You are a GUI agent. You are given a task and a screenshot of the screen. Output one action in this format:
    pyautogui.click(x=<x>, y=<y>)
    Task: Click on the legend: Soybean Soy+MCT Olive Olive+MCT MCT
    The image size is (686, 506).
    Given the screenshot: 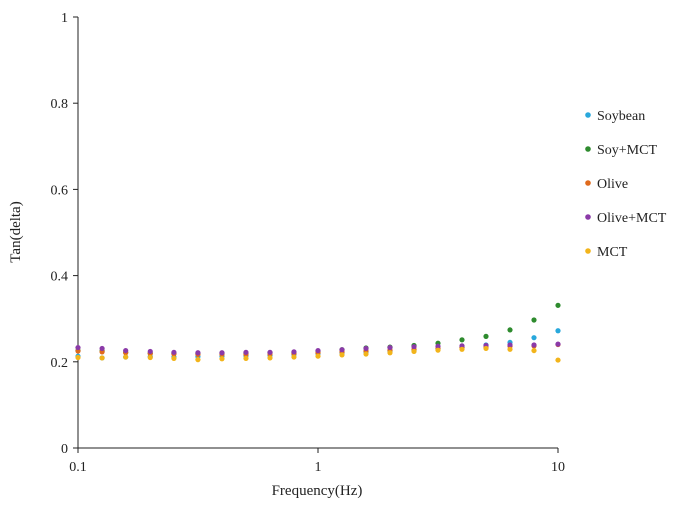 What is the action you would take?
    pyautogui.click(x=626, y=184)
    